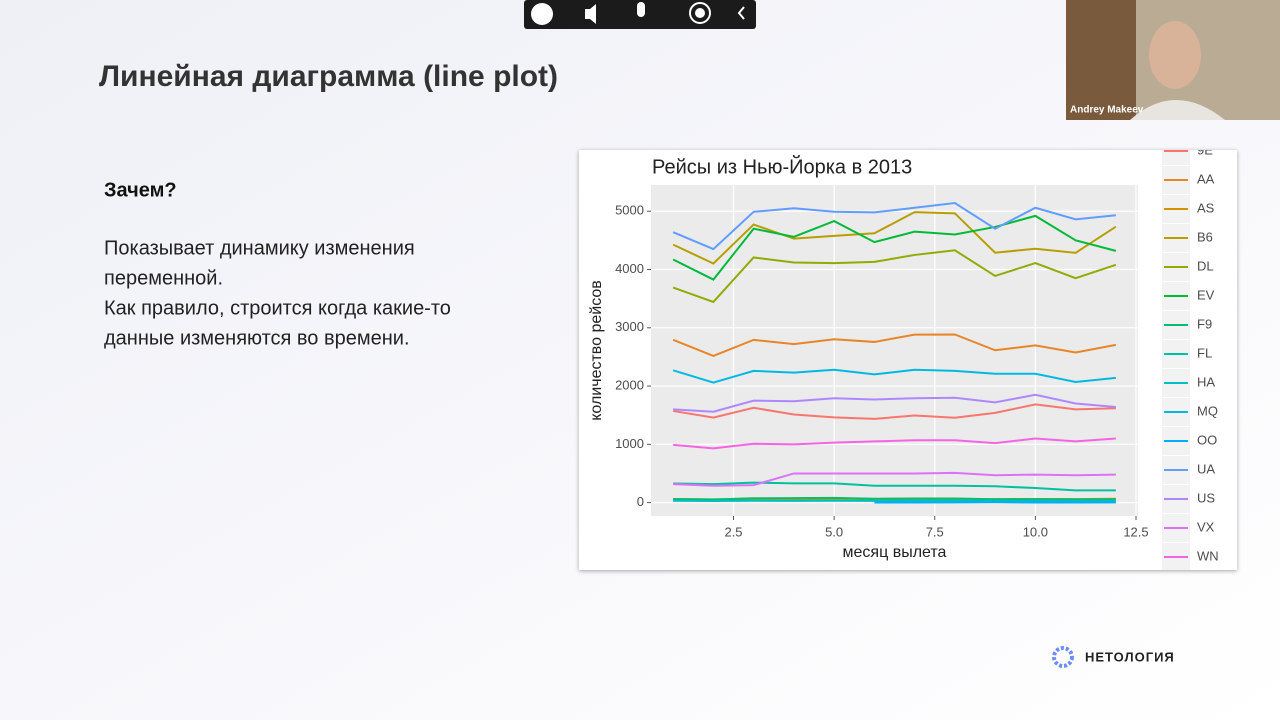  What do you see at coordinates (1204, 352) in the screenshot?
I see `legend-label: FL` at bounding box center [1204, 352].